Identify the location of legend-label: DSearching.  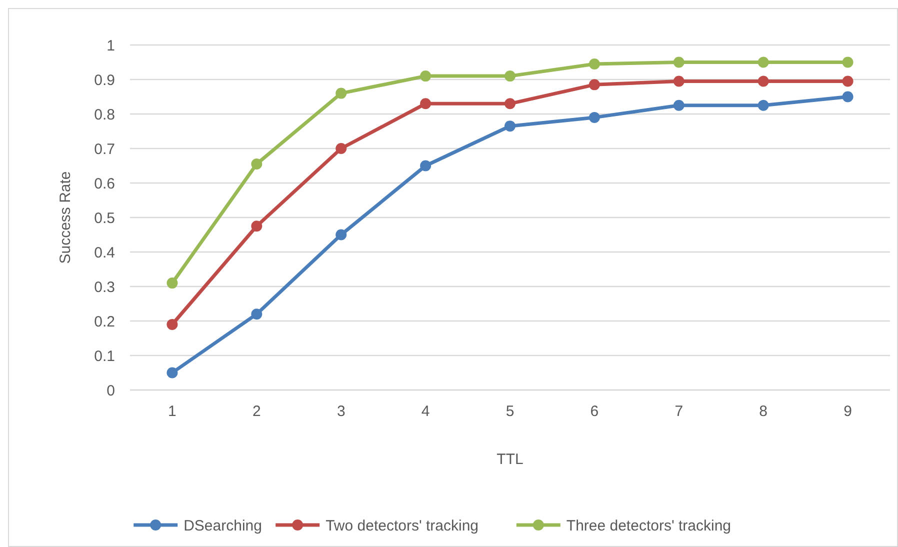
(223, 525).